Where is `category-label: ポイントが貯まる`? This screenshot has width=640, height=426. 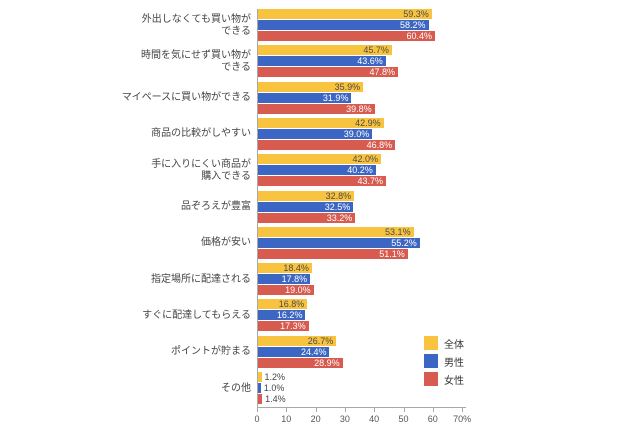
category-label: ポイントが貯まる is located at coordinates (211, 352).